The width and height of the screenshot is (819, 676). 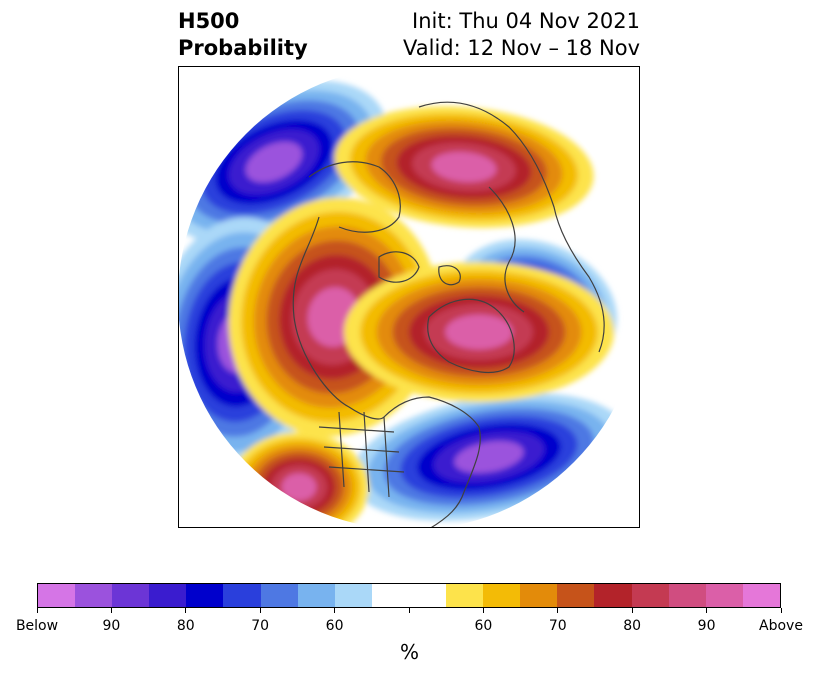 What do you see at coordinates (209, 21) in the screenshot?
I see `title-variable: H500` at bounding box center [209, 21].